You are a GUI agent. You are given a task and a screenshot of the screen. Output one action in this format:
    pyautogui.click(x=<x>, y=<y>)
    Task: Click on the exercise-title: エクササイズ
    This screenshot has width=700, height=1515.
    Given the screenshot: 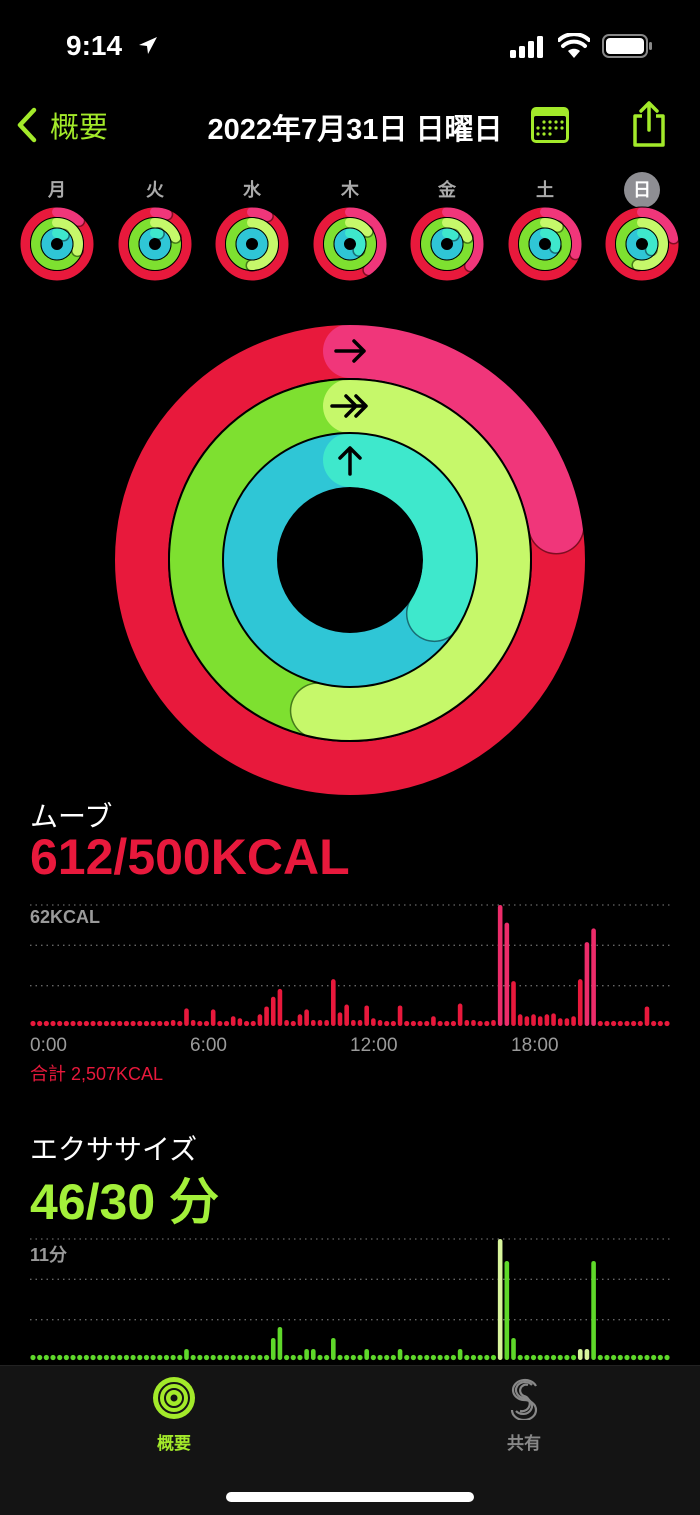 What is the action you would take?
    pyautogui.click(x=114, y=1149)
    